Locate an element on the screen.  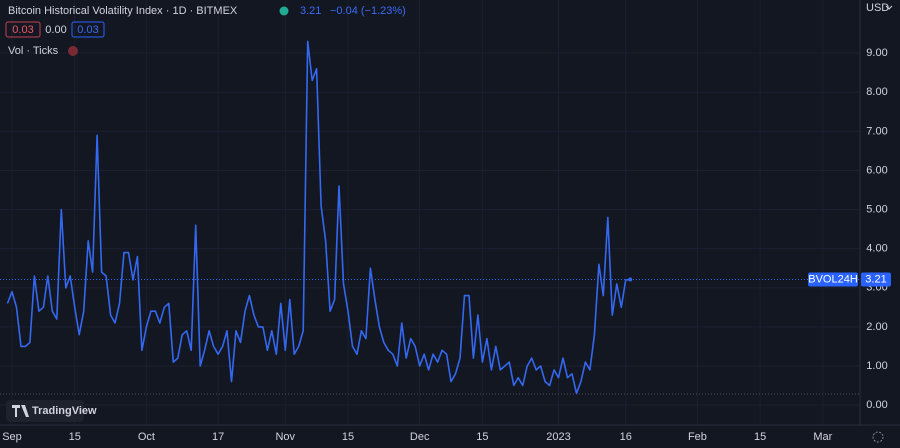
y-tick-label: 6.00 is located at coordinates (876, 170).